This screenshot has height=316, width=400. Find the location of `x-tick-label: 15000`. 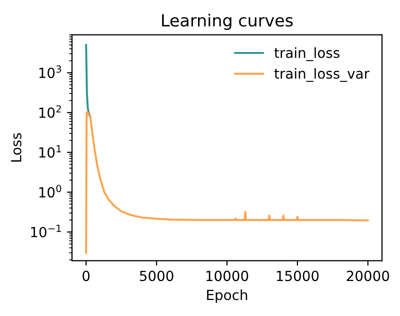

x-tick-label: 15000 is located at coordinates (297, 276).